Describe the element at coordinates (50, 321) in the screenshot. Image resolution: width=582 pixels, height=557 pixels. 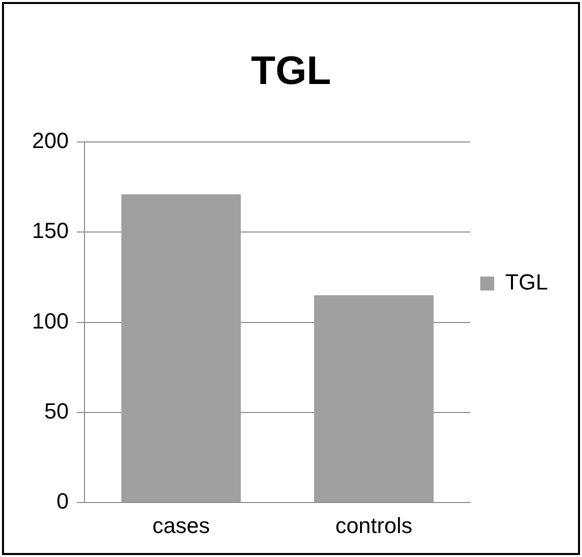
I see `y-tick-label: 100` at that location.